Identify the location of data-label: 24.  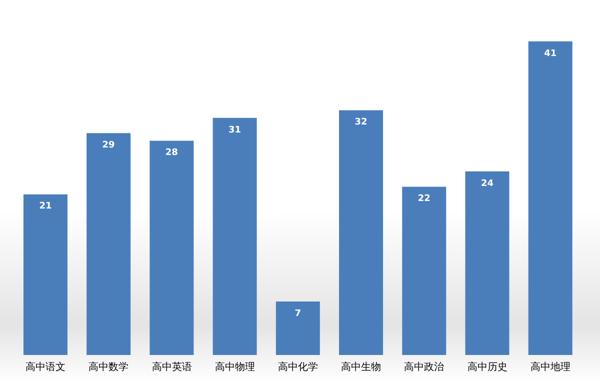
(487, 183).